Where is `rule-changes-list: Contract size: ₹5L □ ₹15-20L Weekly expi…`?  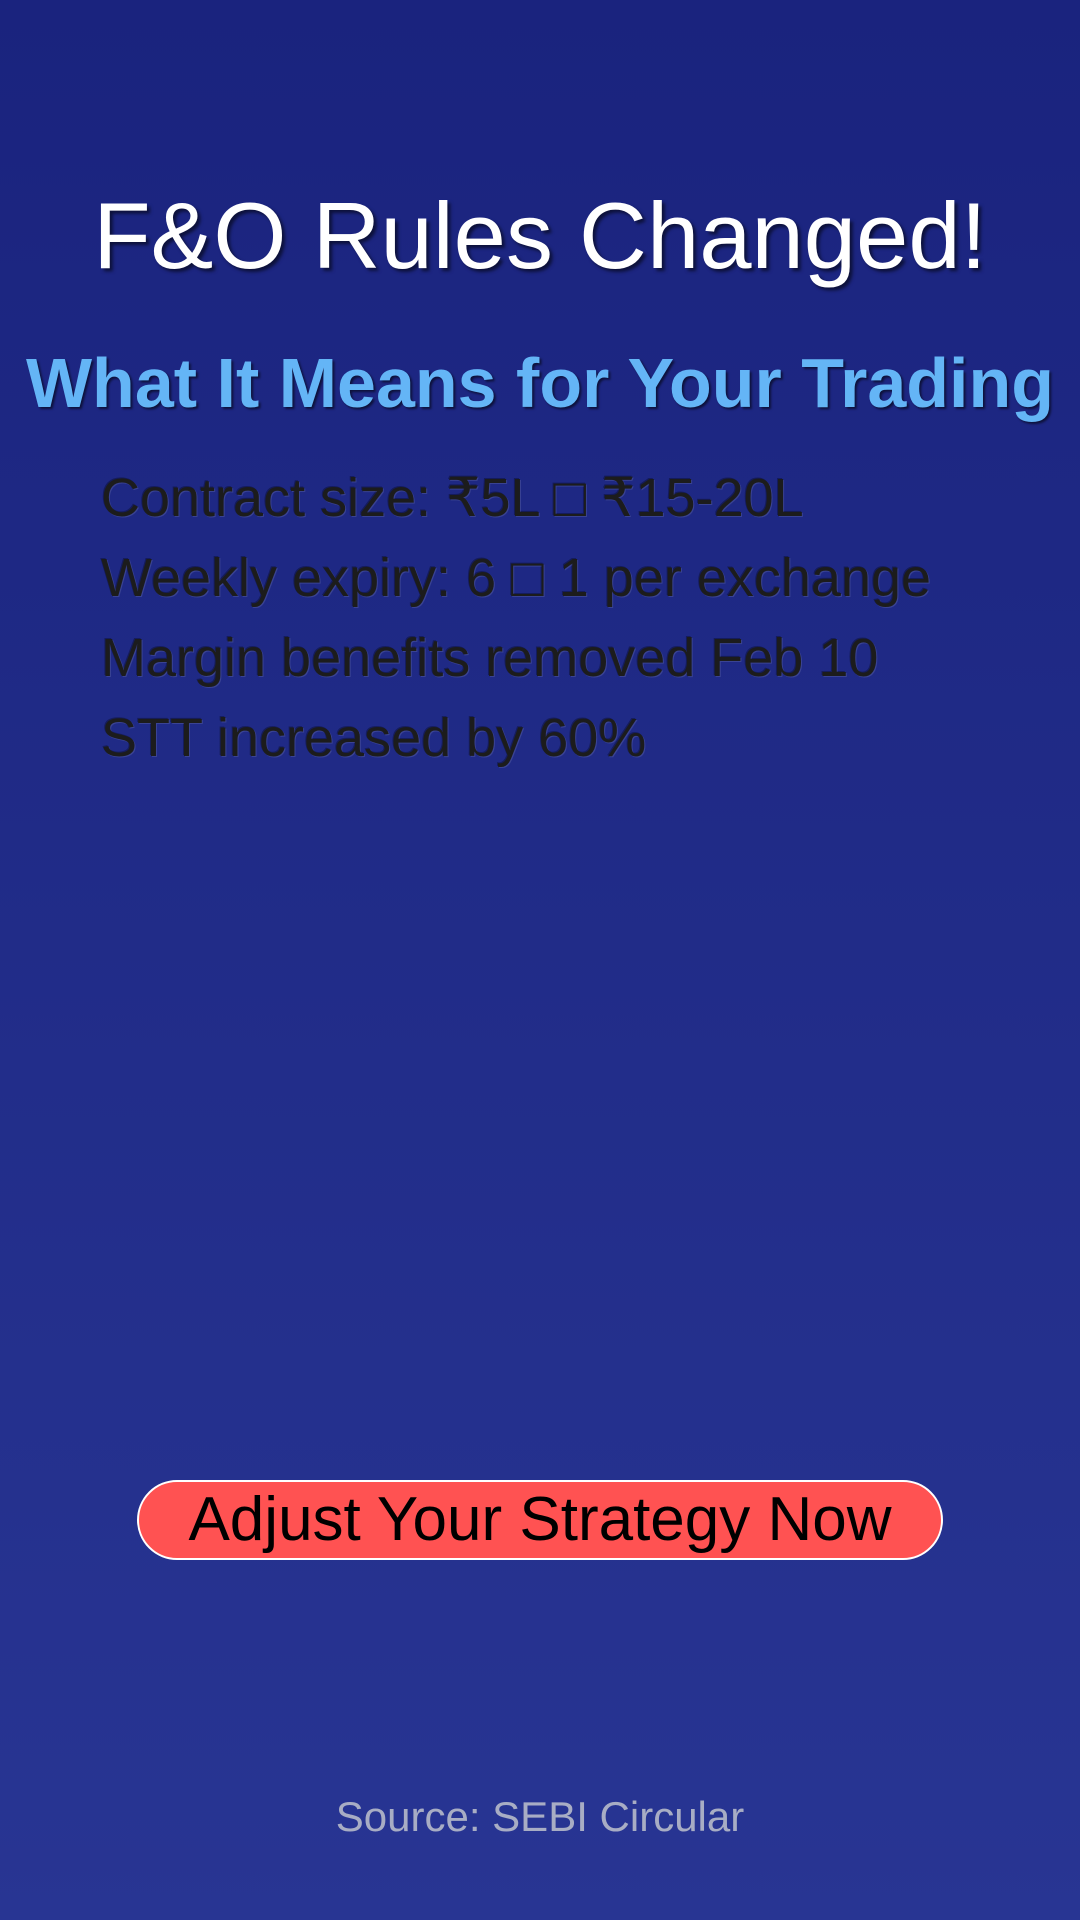
rule-changes-list: Contract size: ₹5L □ ₹15-20L Weekly expi… is located at coordinates (581, 618).